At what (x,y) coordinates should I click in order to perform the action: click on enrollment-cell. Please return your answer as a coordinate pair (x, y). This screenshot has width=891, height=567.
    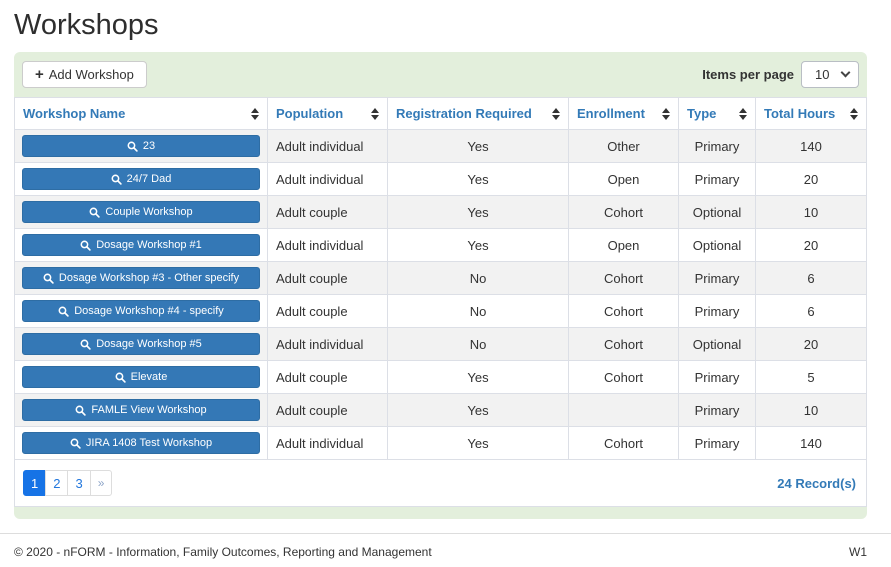
    Looking at the image, I should click on (623, 410).